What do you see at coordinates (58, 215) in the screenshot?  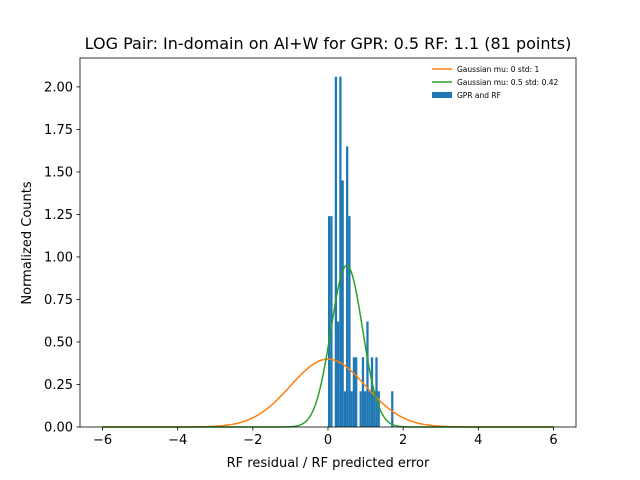 I see `y-tick-label-5: 1.25` at bounding box center [58, 215].